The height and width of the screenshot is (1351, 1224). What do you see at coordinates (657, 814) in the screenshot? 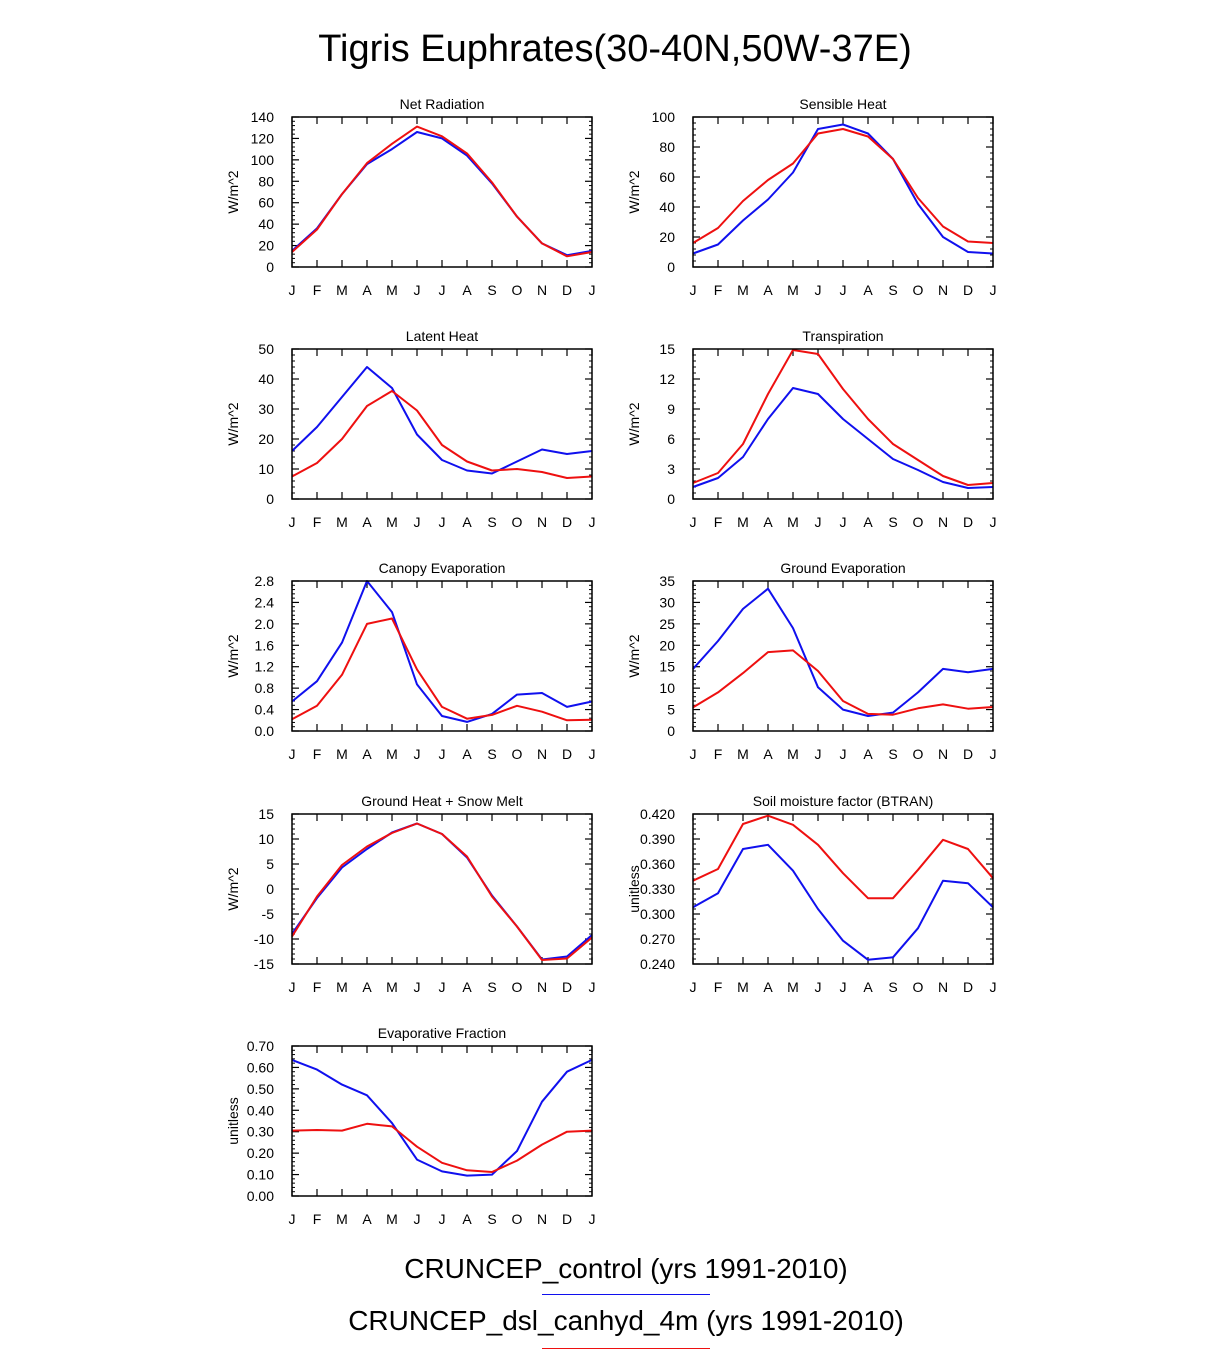
I see `y-tick-label: 0.420` at bounding box center [657, 814].